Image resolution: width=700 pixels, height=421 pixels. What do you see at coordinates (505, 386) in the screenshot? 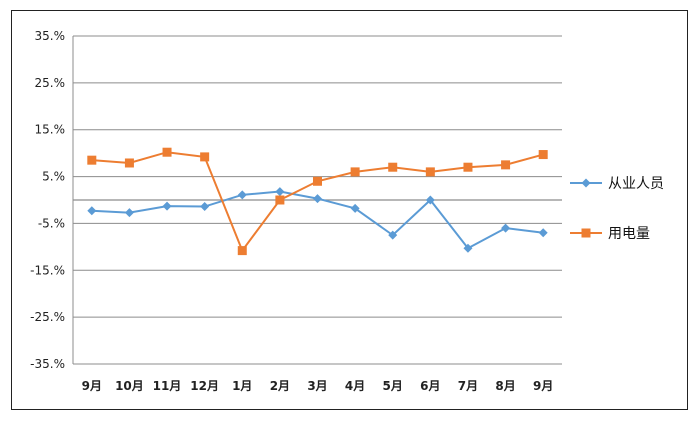
I see `x-tick-label: 8月` at bounding box center [505, 386].